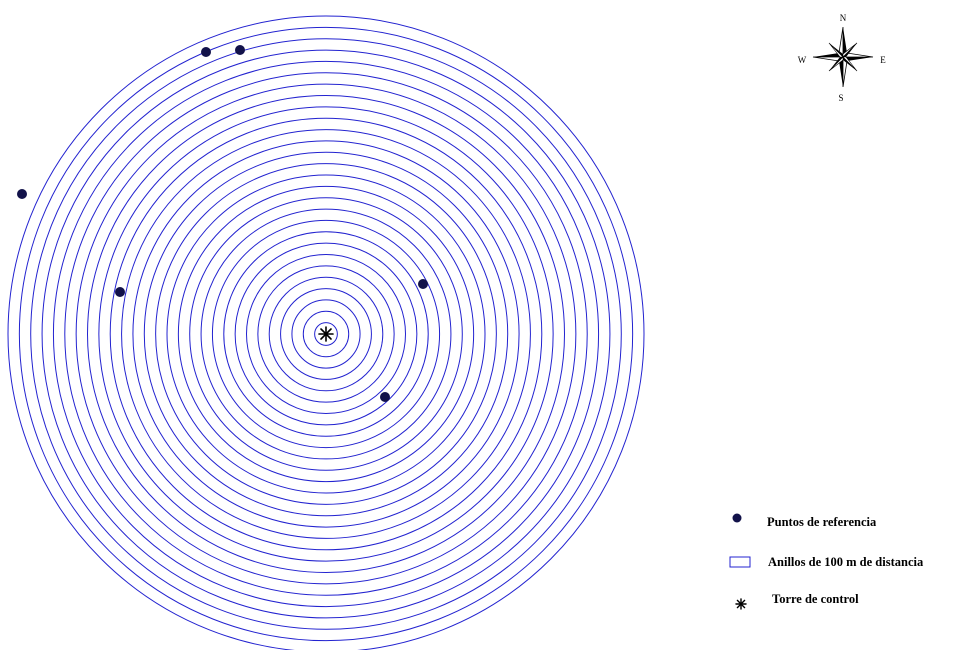 Image resolution: width=964 pixels, height=650 pixels. I want to click on compass-north-label: N, so click(843, 18).